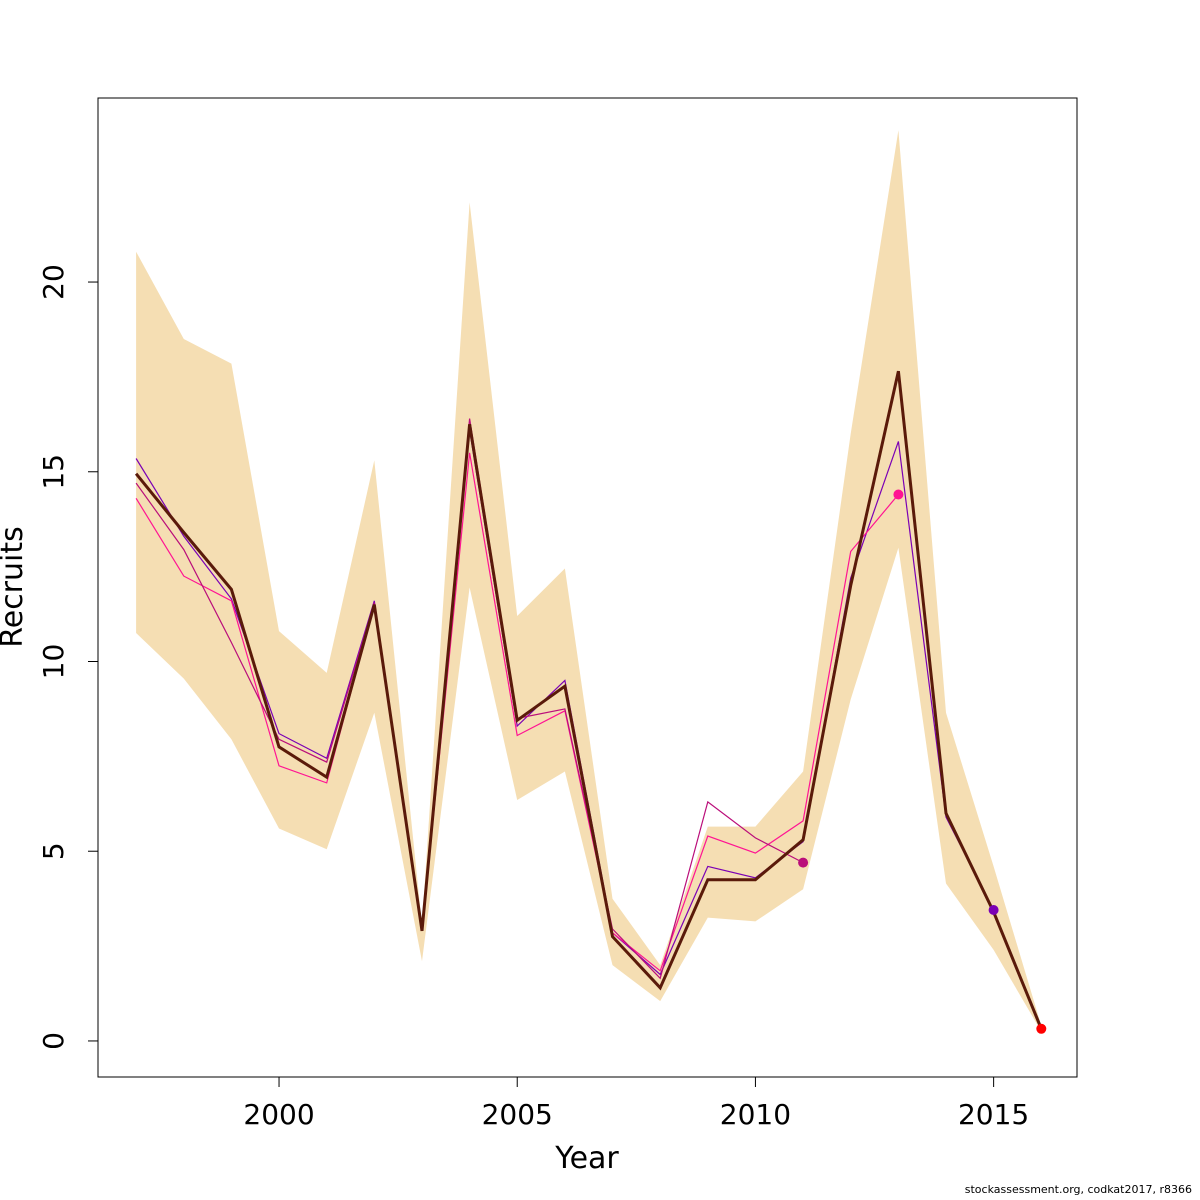 This screenshot has height=1200, width=1200. I want to click on x-tick-label: 2005, so click(517, 1114).